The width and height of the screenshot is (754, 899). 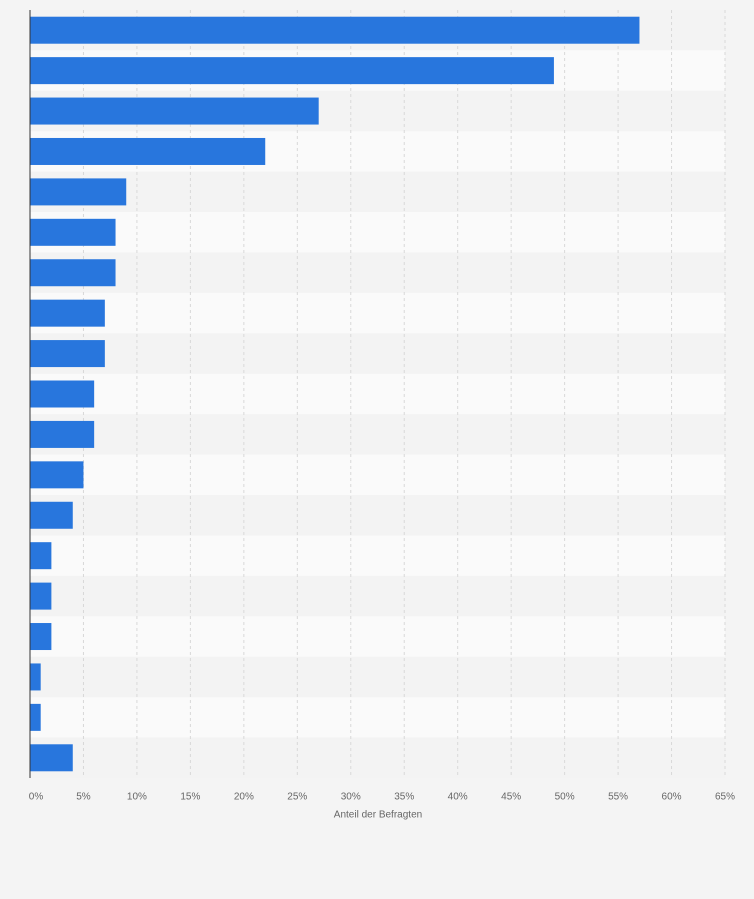 What do you see at coordinates (565, 797) in the screenshot?
I see `x-tick-label: 50%` at bounding box center [565, 797].